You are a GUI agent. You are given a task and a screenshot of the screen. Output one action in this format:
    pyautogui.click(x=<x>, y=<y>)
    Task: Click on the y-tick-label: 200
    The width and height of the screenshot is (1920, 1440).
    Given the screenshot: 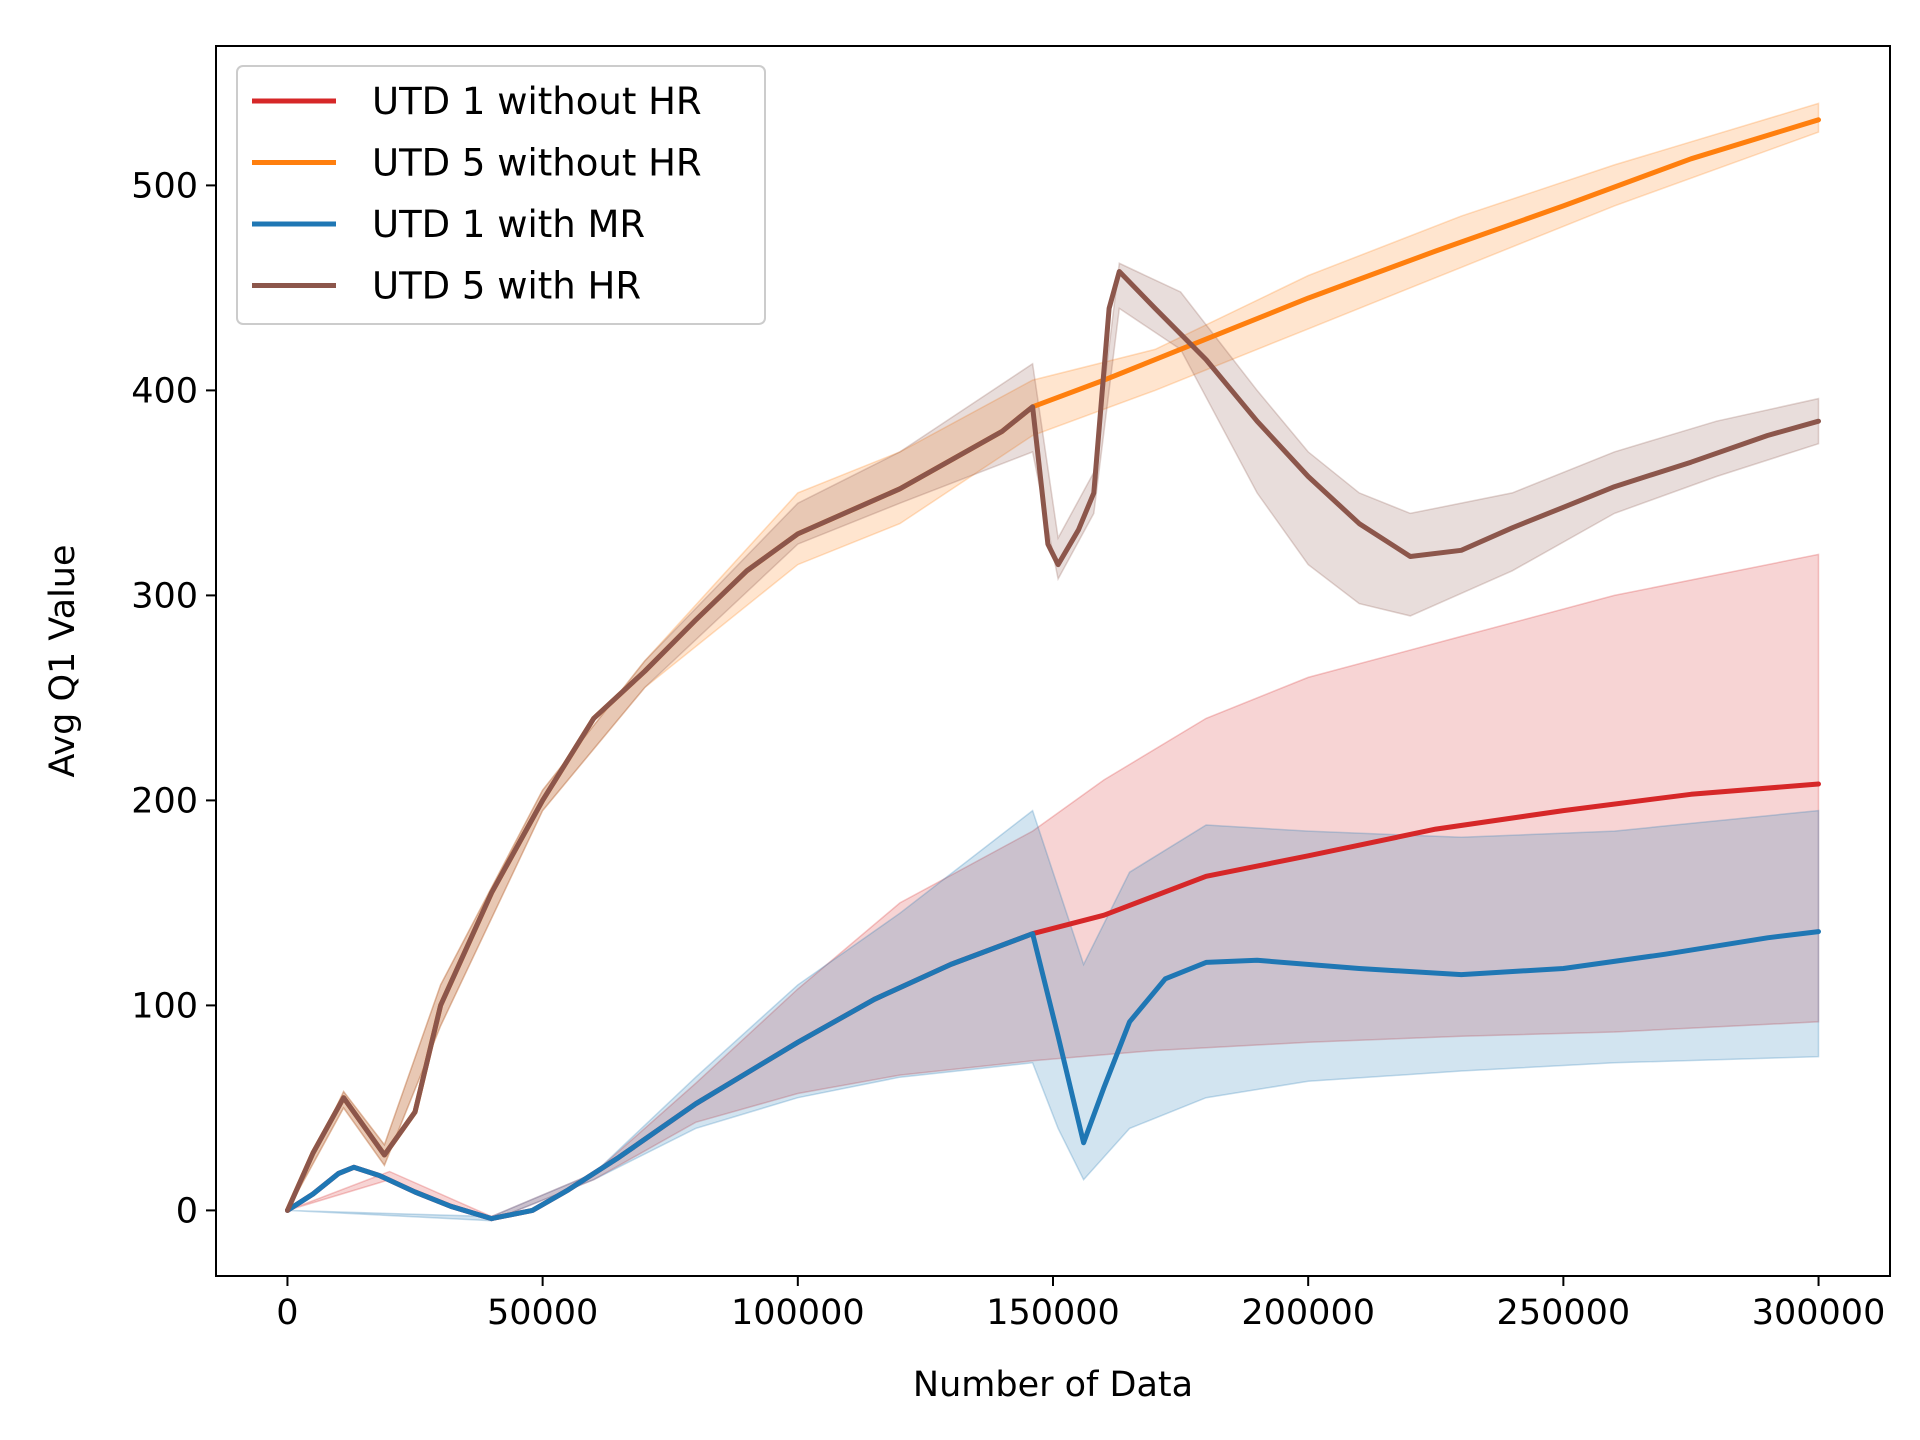 What is the action you would take?
    pyautogui.click(x=164, y=801)
    